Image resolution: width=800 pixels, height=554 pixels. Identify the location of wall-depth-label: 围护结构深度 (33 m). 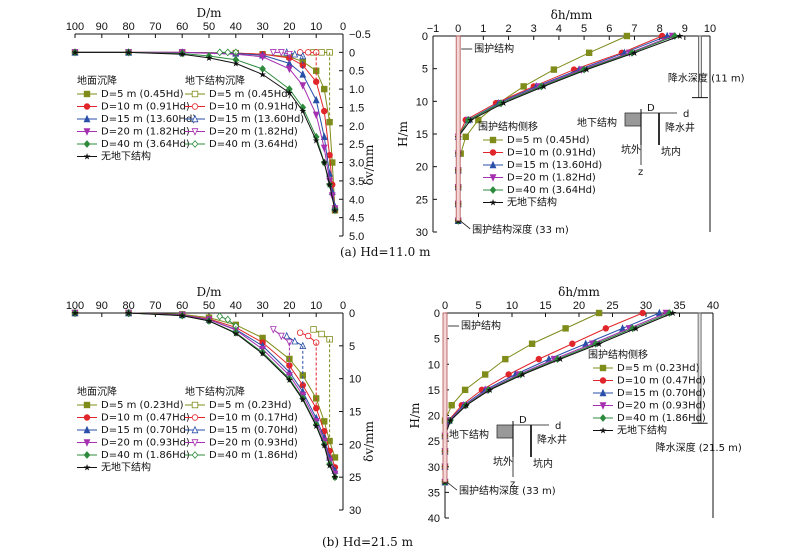
(507, 490).